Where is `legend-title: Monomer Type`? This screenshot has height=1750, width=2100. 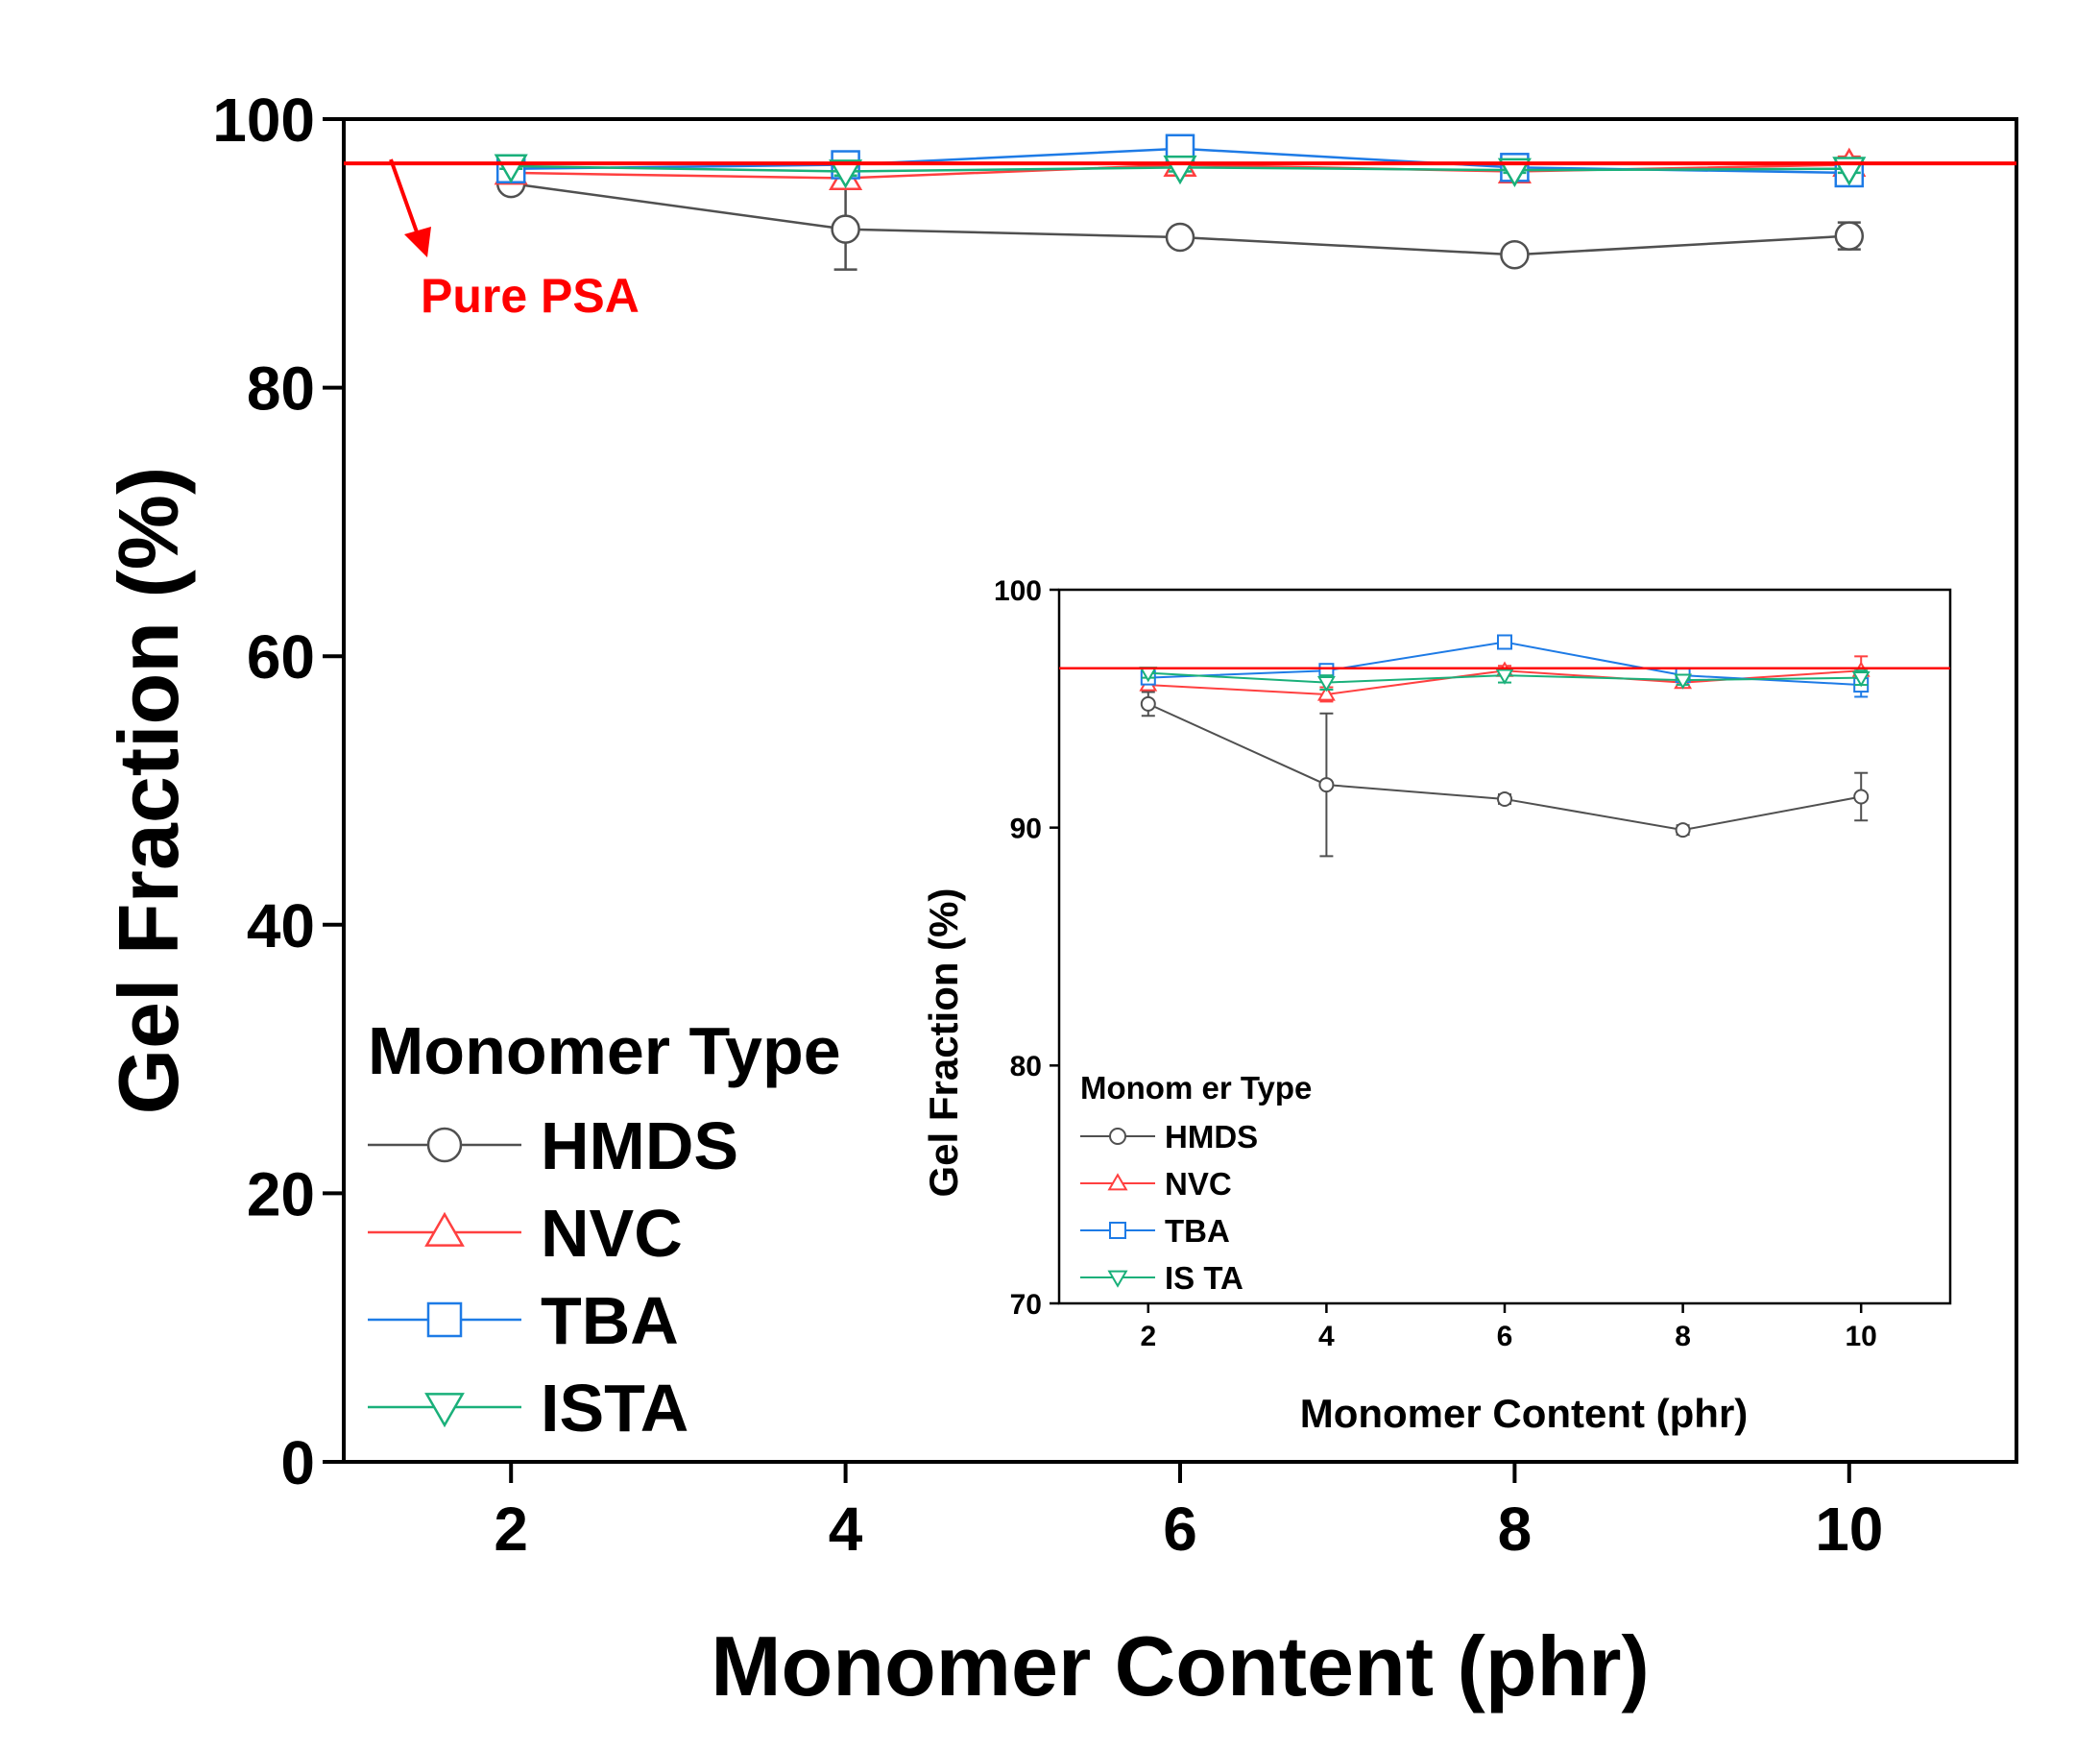
legend-title: Monomer Type is located at coordinates (604, 1050).